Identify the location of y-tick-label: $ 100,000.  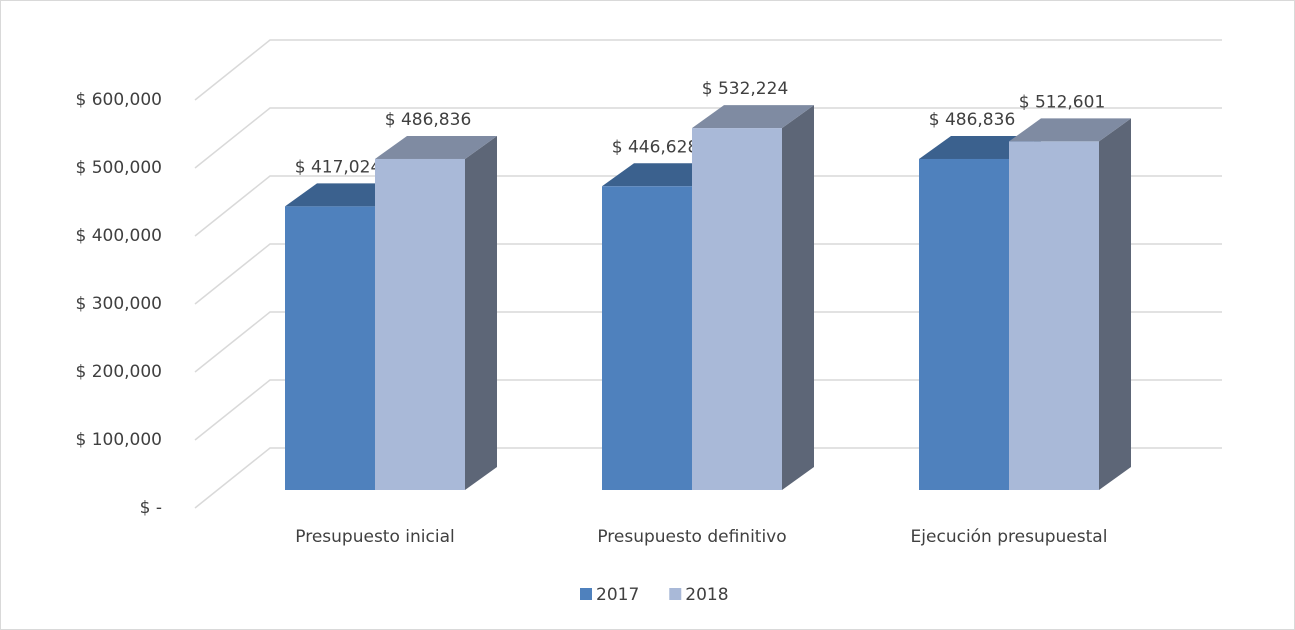
(118, 440).